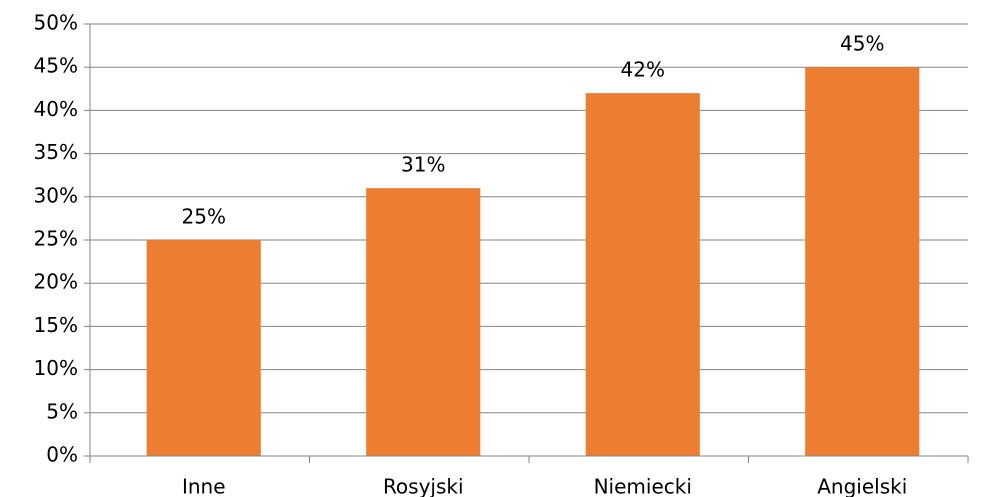 The height and width of the screenshot is (497, 987). What do you see at coordinates (56, 325) in the screenshot?
I see `y-tick-label: 15%` at bounding box center [56, 325].